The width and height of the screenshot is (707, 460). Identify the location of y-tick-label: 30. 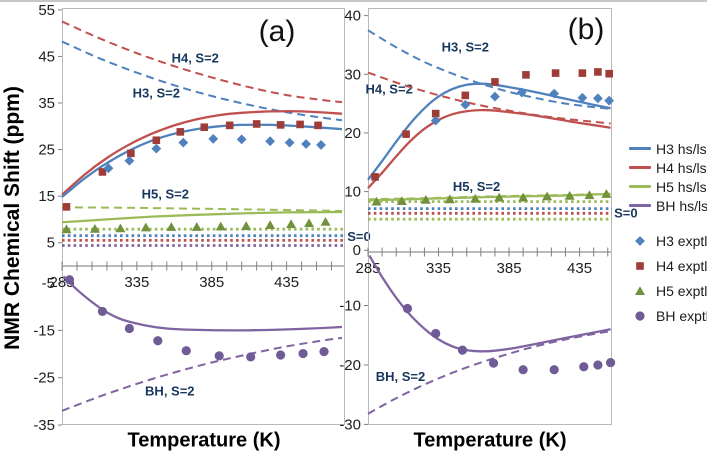
(352, 74).